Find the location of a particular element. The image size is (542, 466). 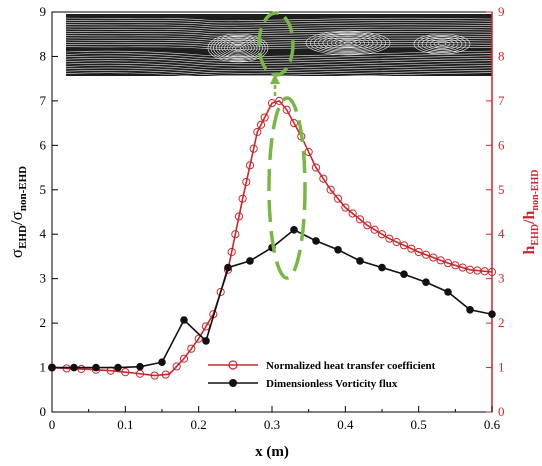

legend-marker-vorticity is located at coordinates (233, 383).